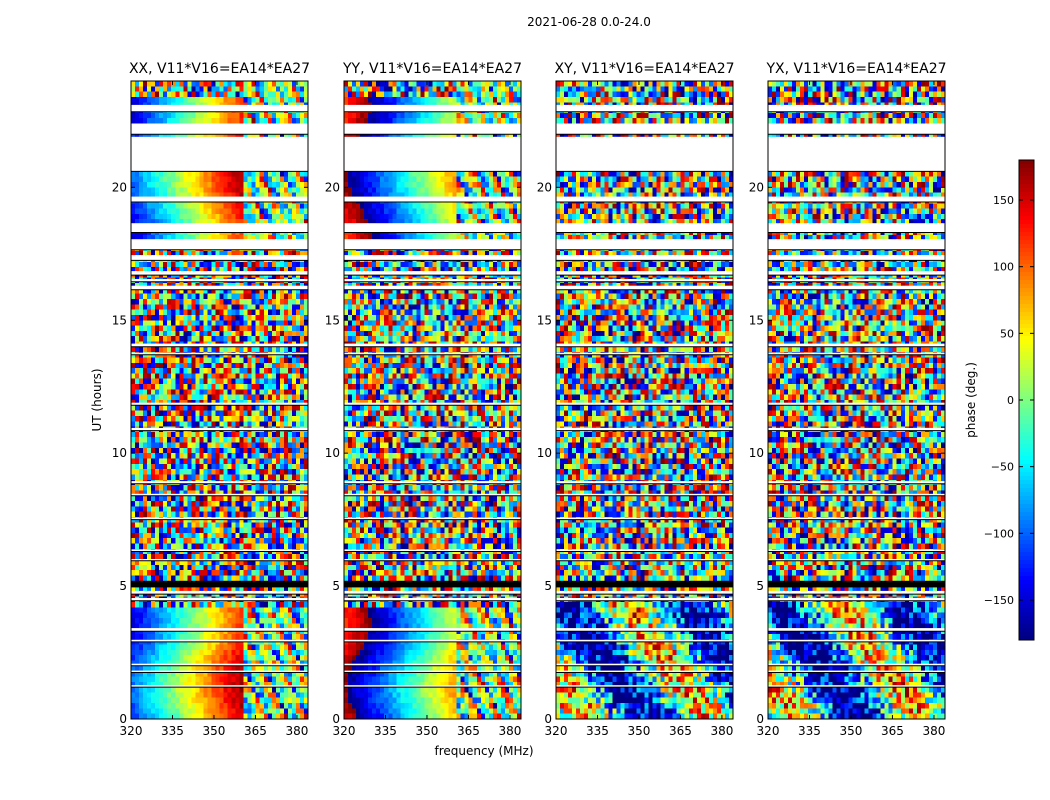 The image size is (1050, 800). I want to click on panel-title: YX, V11*V16=EA14*EA27, so click(855, 69).